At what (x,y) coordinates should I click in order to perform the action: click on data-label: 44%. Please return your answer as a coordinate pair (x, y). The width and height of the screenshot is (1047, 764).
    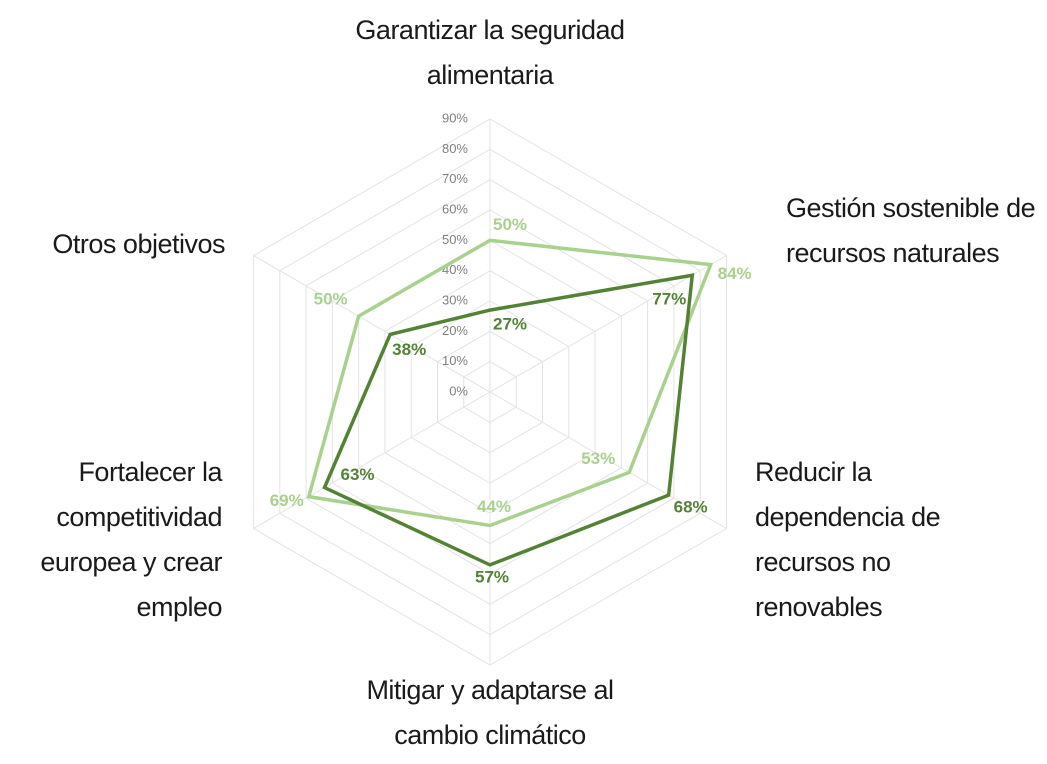
    Looking at the image, I should click on (494, 506).